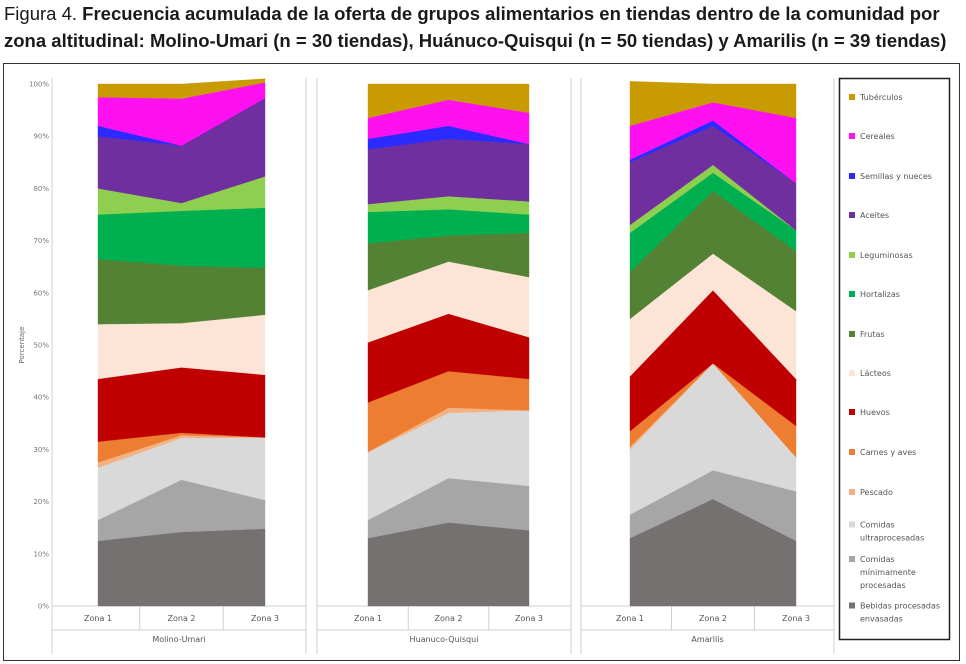 This screenshot has width=966, height=664. Describe the element at coordinates (888, 452) in the screenshot. I see `legend-label-carnes-y-aves: Carnes y aves` at that location.